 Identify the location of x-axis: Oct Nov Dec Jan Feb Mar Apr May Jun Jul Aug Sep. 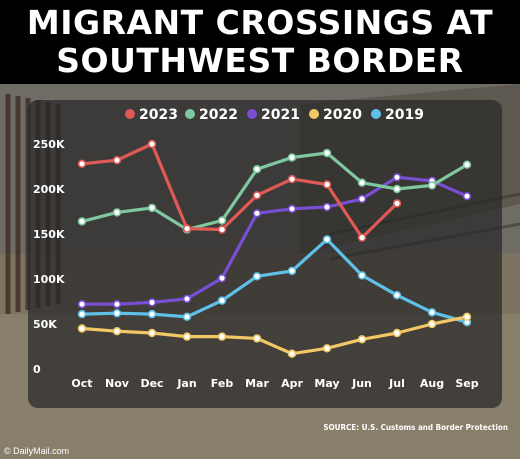
(274, 383).